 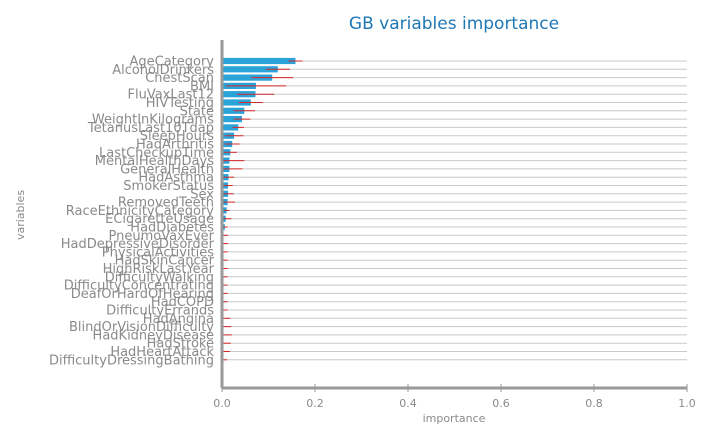 I want to click on y-tick-label: HighRiskLastYear, so click(x=159, y=269).